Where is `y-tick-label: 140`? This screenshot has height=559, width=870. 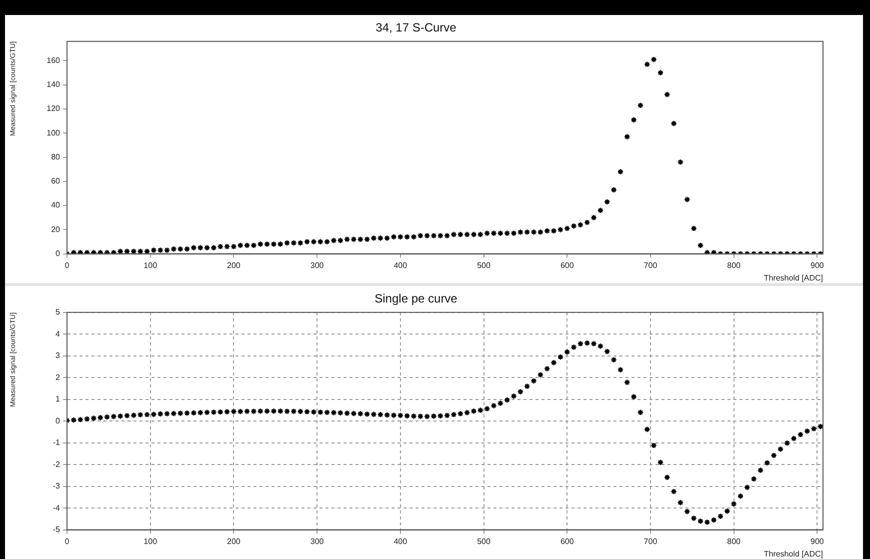
y-tick-label: 140 is located at coordinates (53, 85).